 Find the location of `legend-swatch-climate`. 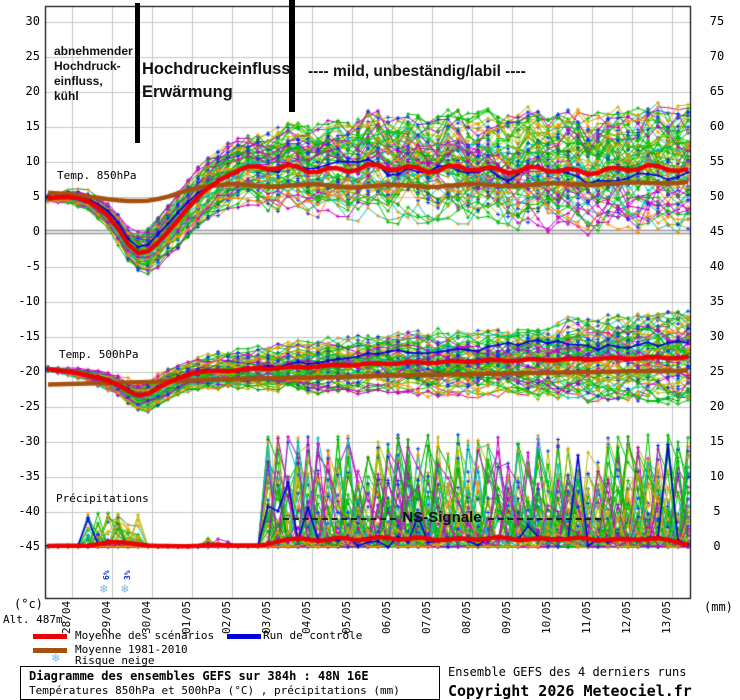

legend-swatch-climate is located at coordinates (50, 650).